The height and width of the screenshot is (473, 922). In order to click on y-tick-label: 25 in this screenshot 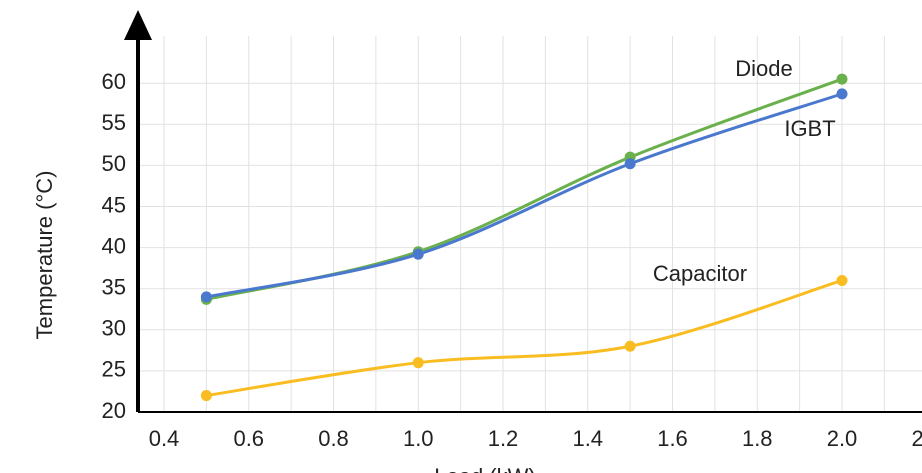, I will do `click(114, 369)`.